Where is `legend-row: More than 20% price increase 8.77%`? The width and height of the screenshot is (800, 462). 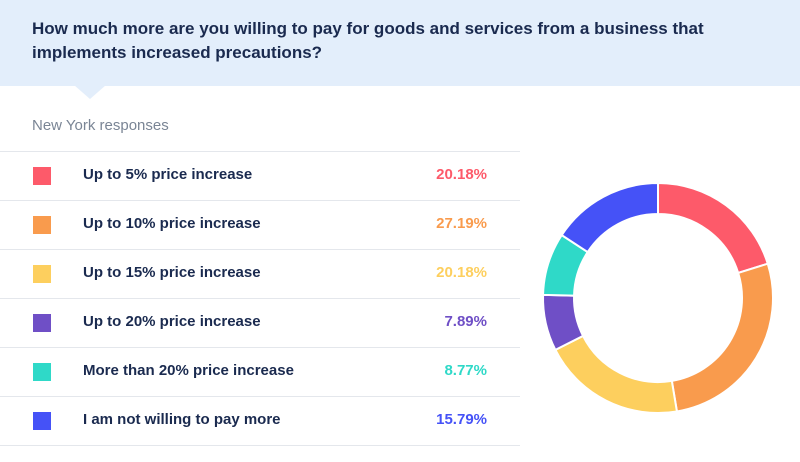
legend-row: More than 20% price increase 8.77% is located at coordinates (260, 372).